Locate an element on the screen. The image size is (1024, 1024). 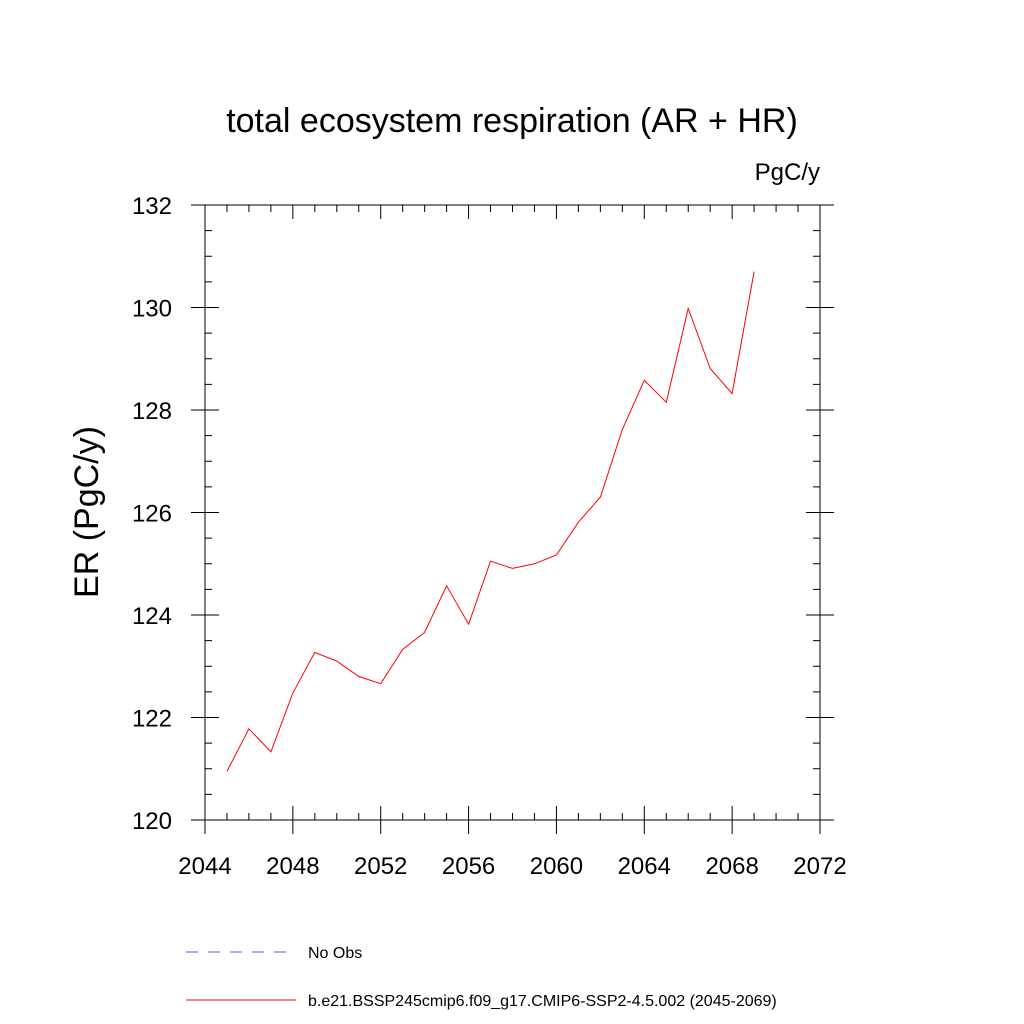
x-tick-label: 2064 is located at coordinates (644, 866).